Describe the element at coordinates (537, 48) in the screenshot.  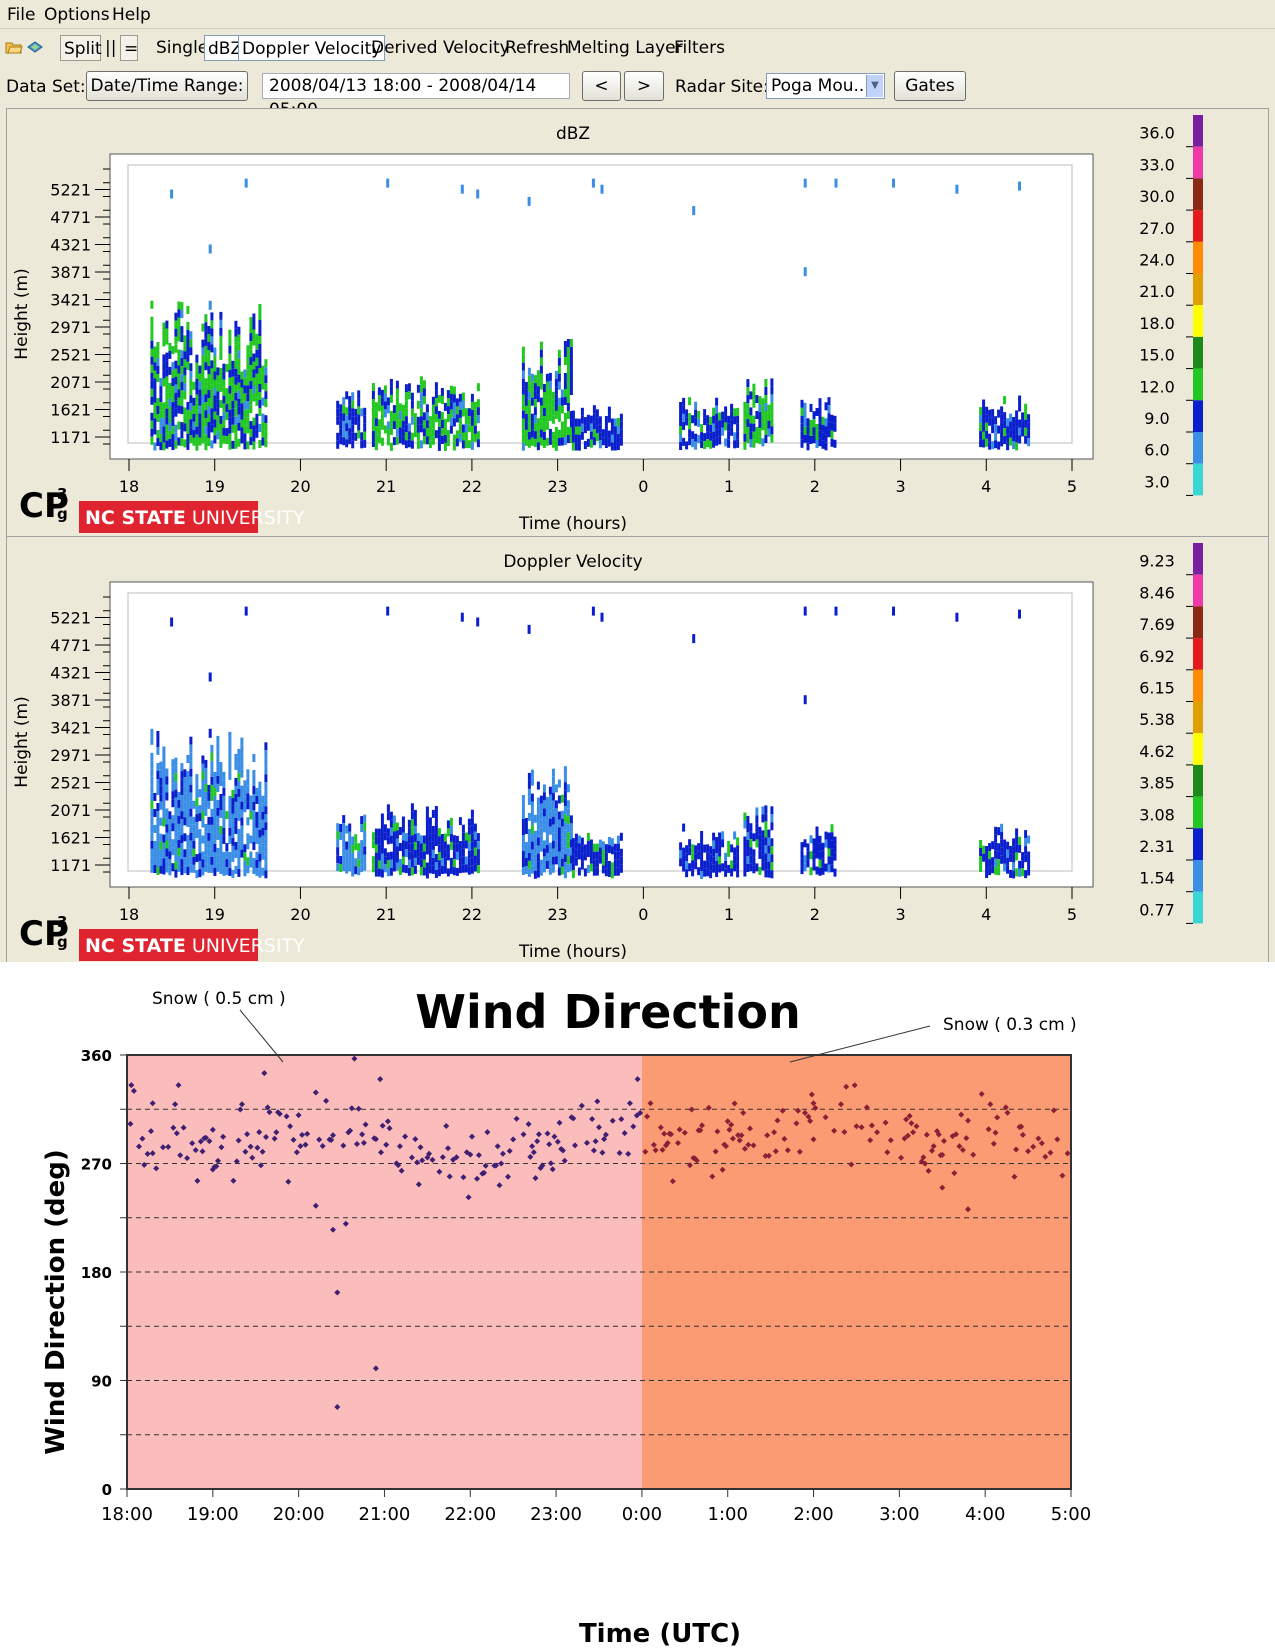
I see `refresh-button: Refresh` at that location.